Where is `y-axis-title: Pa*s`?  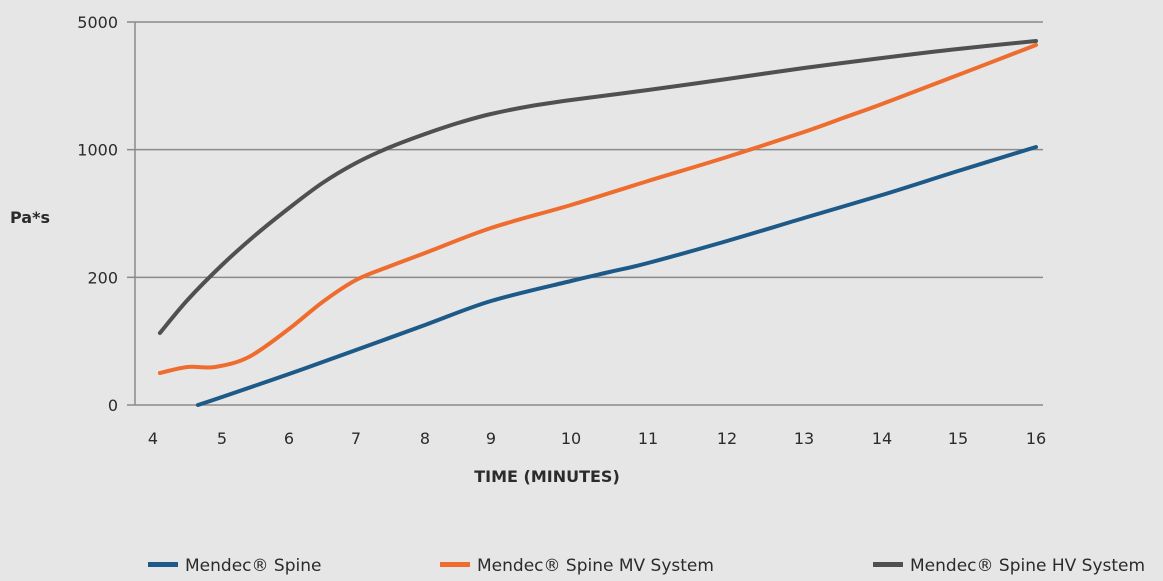 y-axis-title: Pa*s is located at coordinates (30, 217).